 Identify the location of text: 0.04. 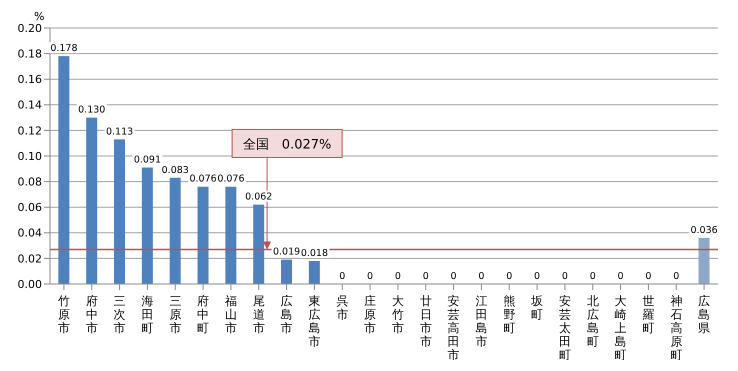
(30, 233).